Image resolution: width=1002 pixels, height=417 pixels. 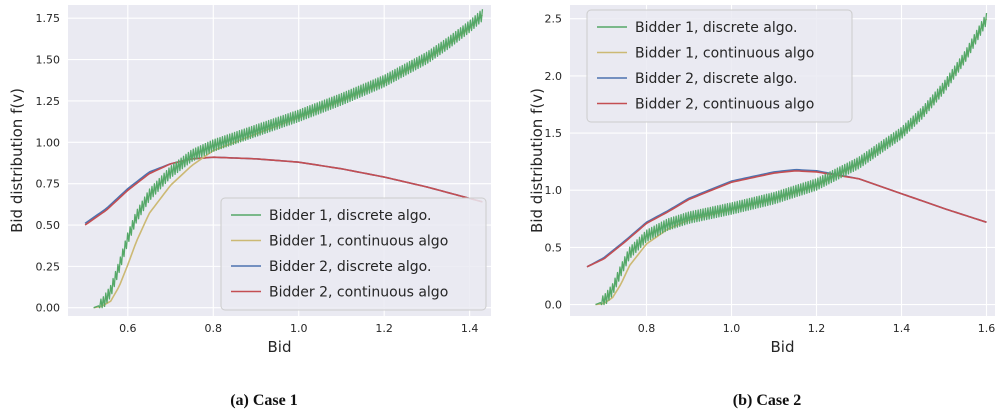 What do you see at coordinates (554, 247) in the screenshot?
I see `y-tick-label: 0.5` at bounding box center [554, 247].